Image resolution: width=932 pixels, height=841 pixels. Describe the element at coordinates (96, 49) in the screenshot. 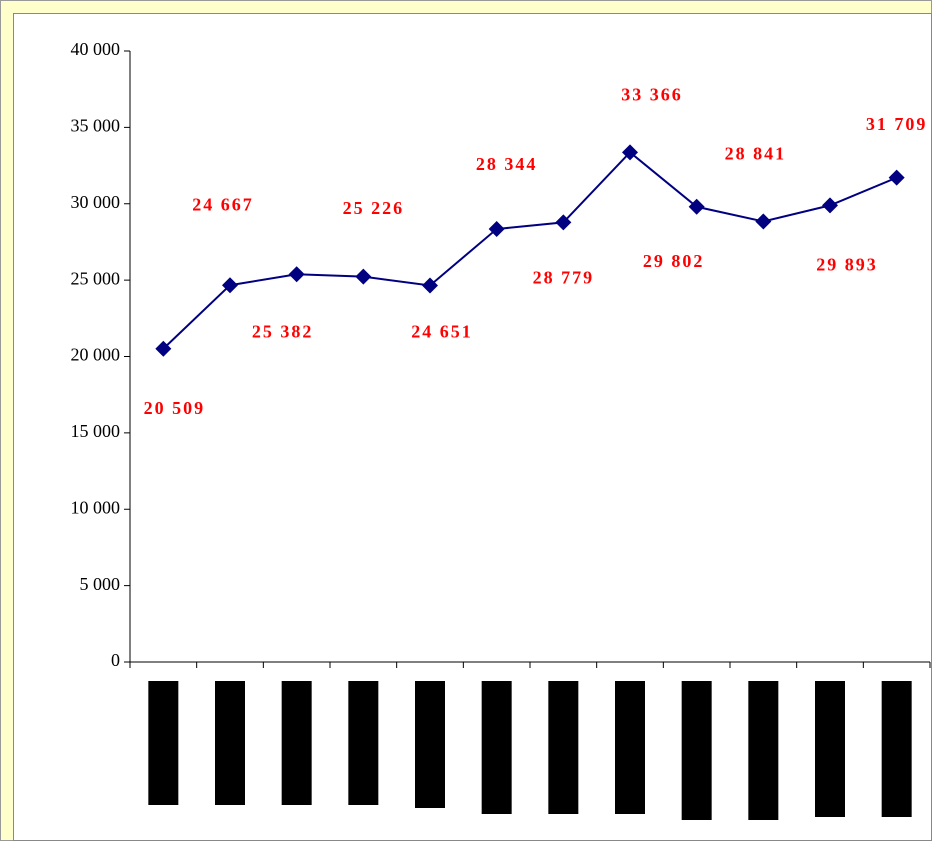

I see `y-tick-label: 40 000` at that location.